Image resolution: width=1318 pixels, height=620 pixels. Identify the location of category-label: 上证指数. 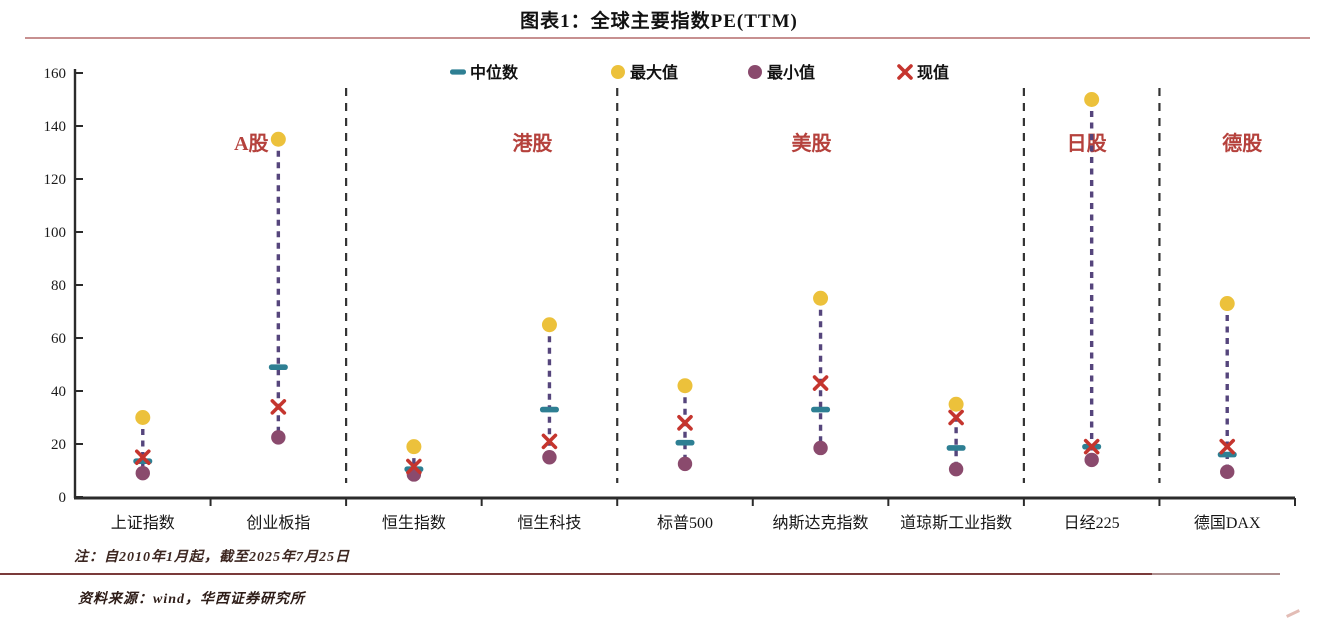
(143, 523).